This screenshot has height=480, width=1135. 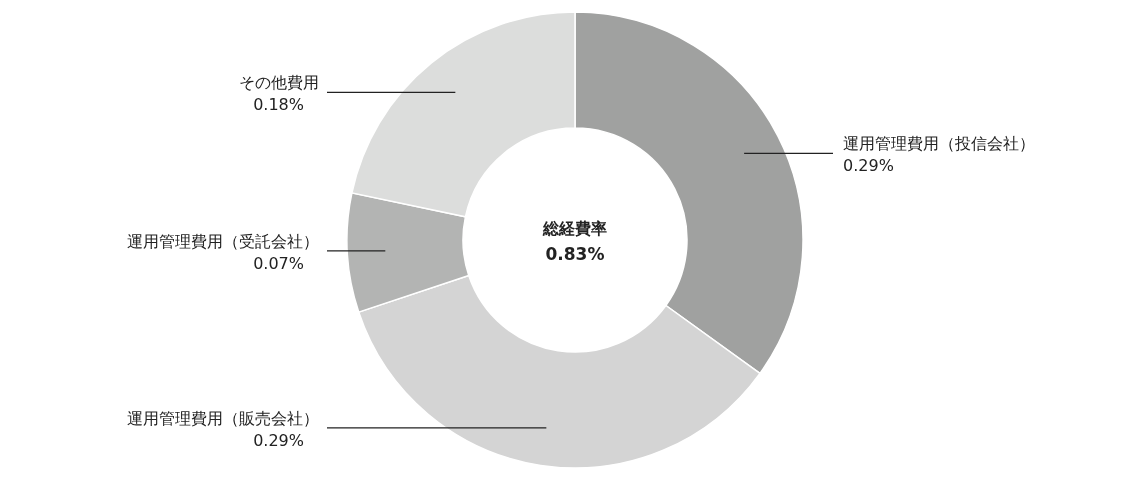 I want to click on data-label: 0.07%, so click(x=278, y=263).